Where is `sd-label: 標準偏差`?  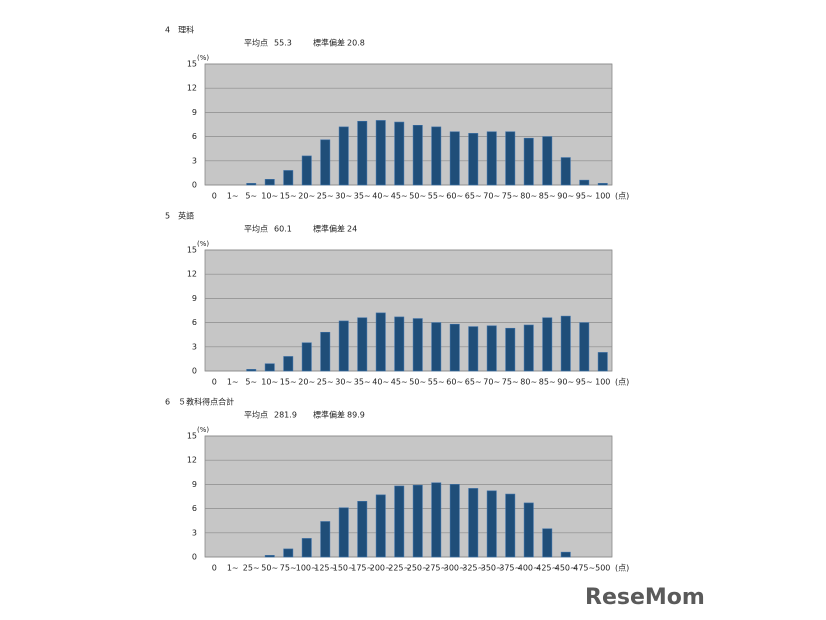
sd-label: 標準偏差 is located at coordinates (329, 415).